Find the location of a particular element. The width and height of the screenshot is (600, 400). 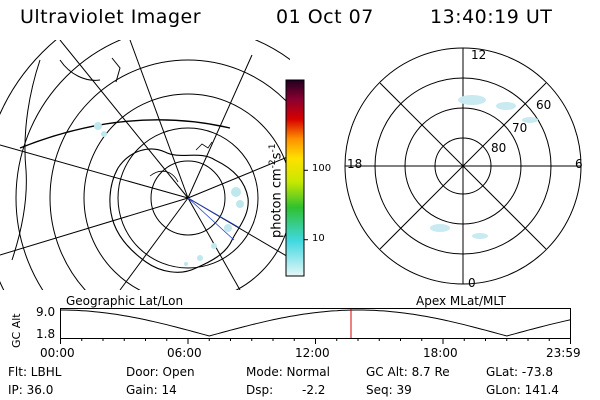

lat-label-80: 80 is located at coordinates (499, 148).